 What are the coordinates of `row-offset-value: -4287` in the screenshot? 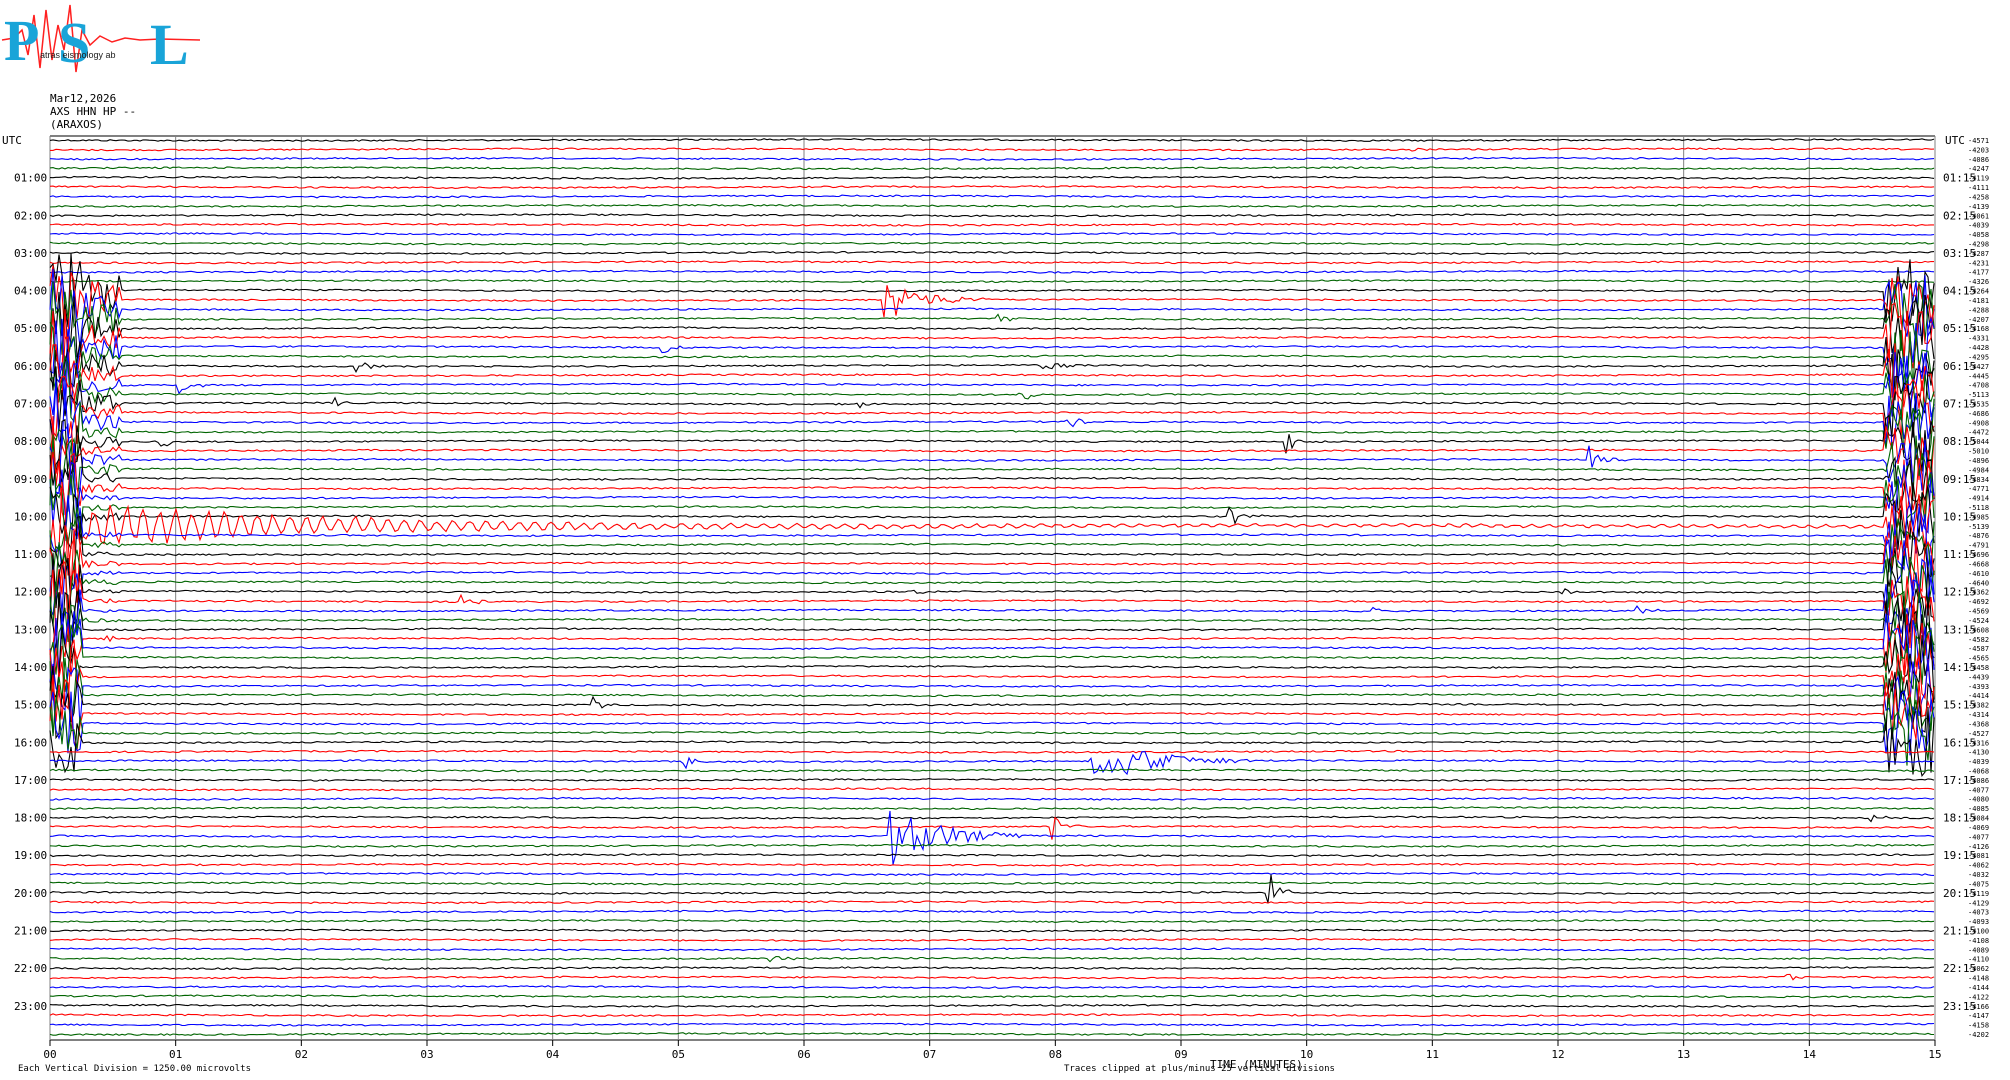 It's located at (1978, 254).